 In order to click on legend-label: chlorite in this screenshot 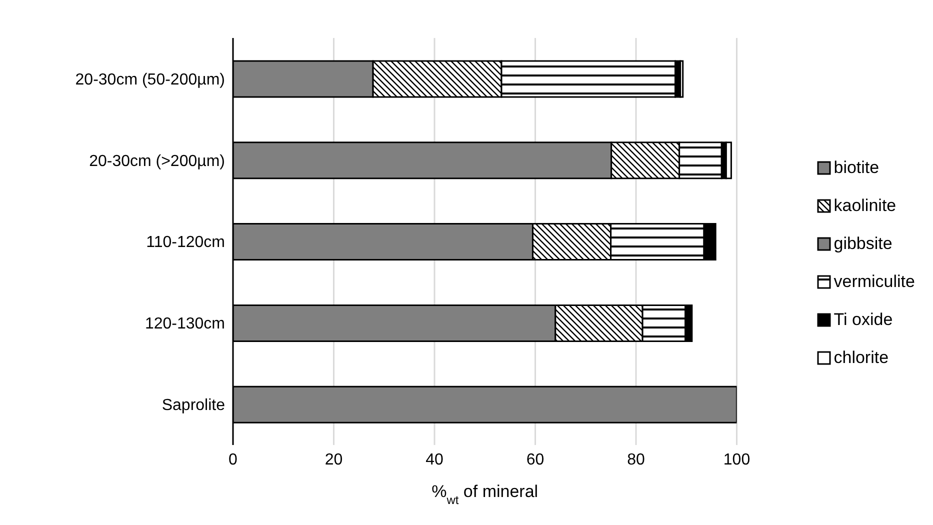, I will do `click(861, 358)`.